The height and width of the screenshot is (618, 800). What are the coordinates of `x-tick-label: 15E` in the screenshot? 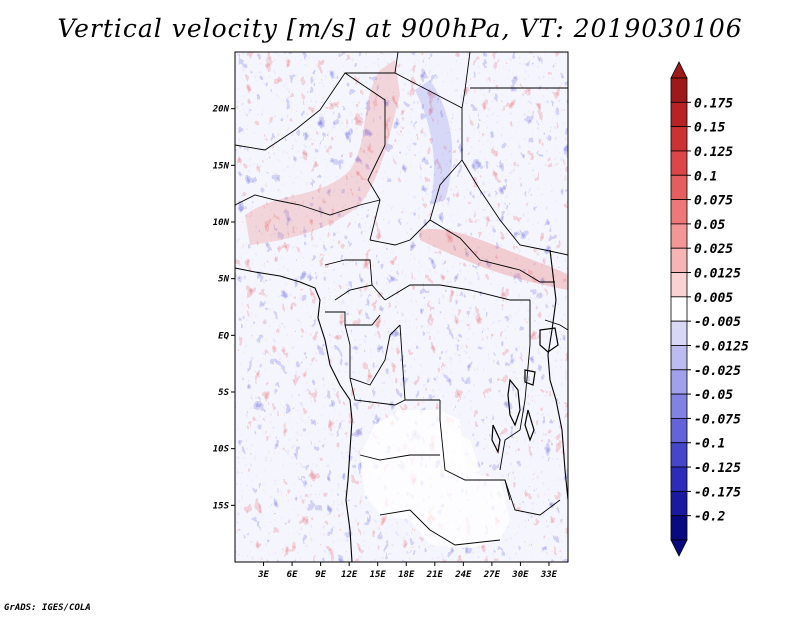 It's located at (378, 575).